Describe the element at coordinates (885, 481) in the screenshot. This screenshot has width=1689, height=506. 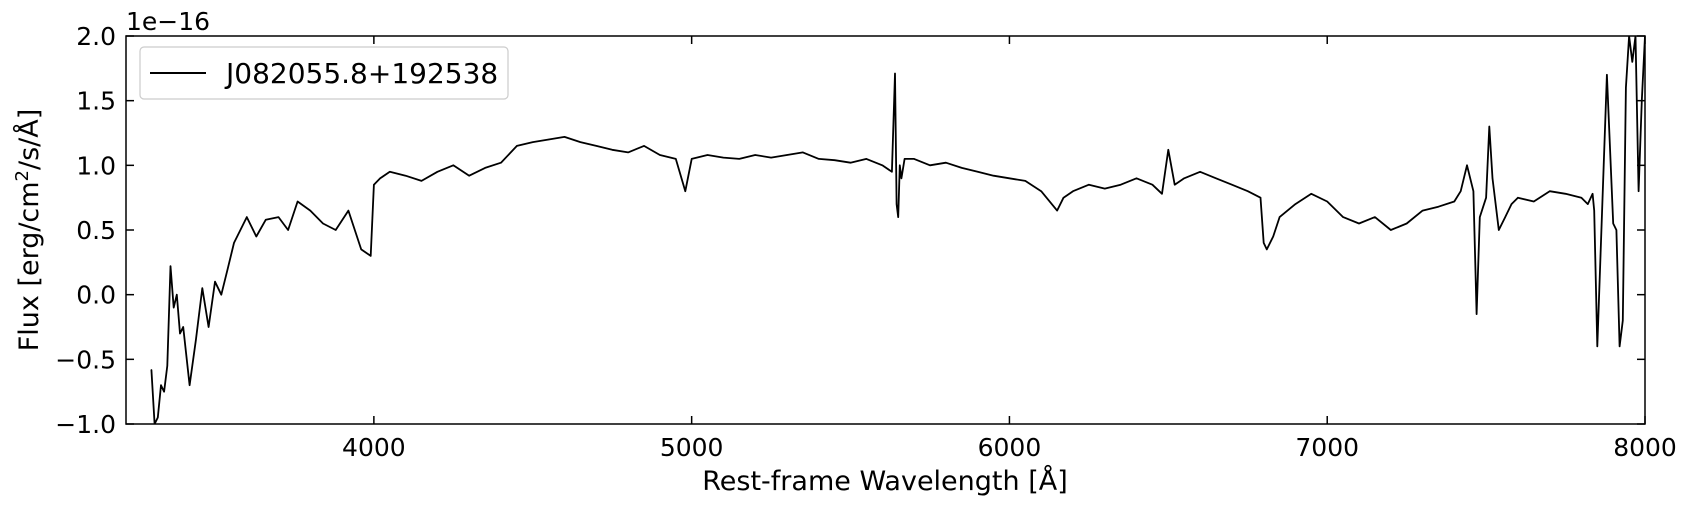
I see `x-axis-label: Rest-frame Wavelength [Å]` at that location.